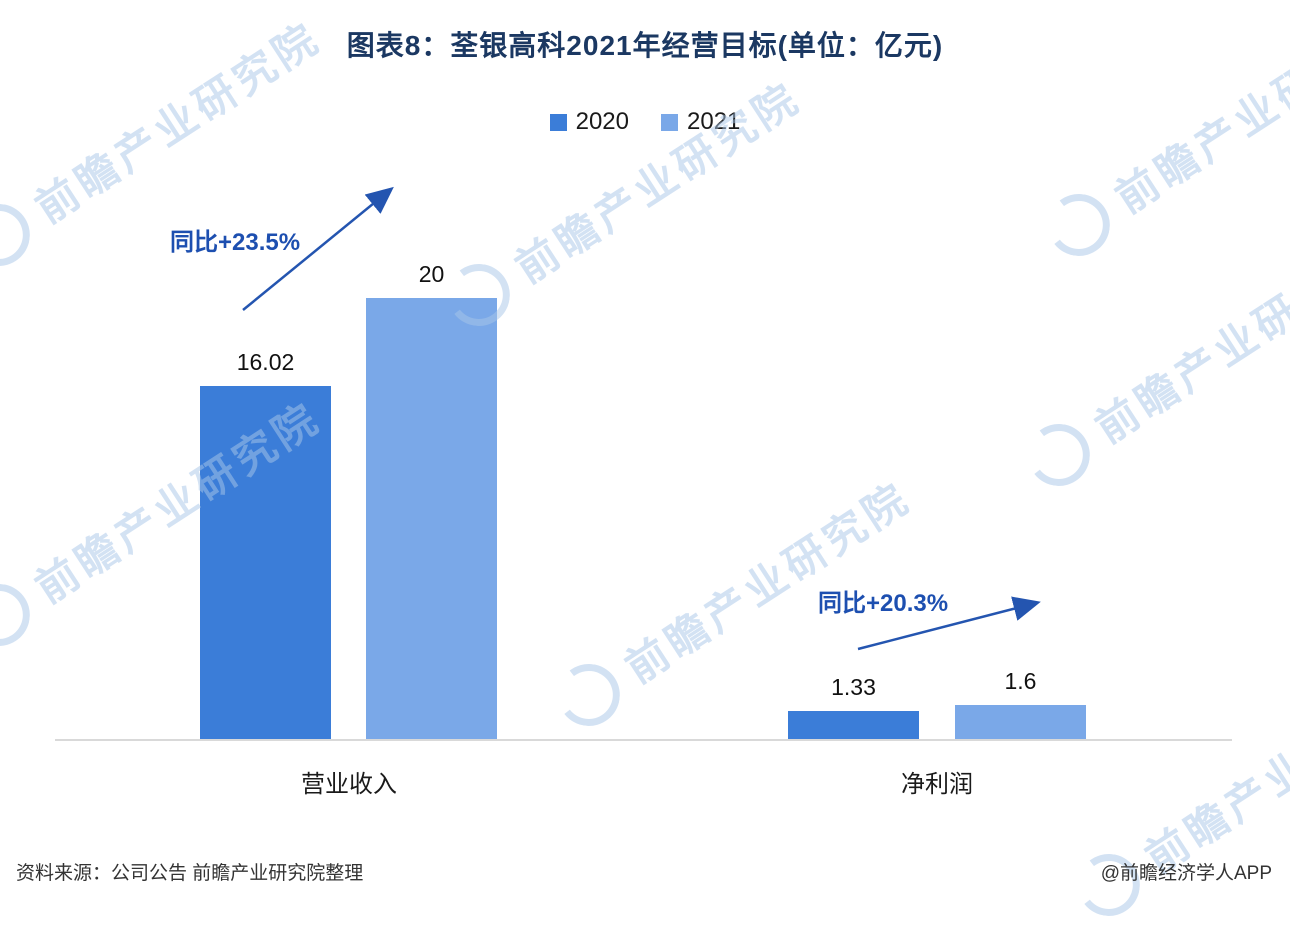 The image size is (1290, 945). What do you see at coordinates (643, 740) in the screenshot?
I see `x-axis-line` at bounding box center [643, 740].